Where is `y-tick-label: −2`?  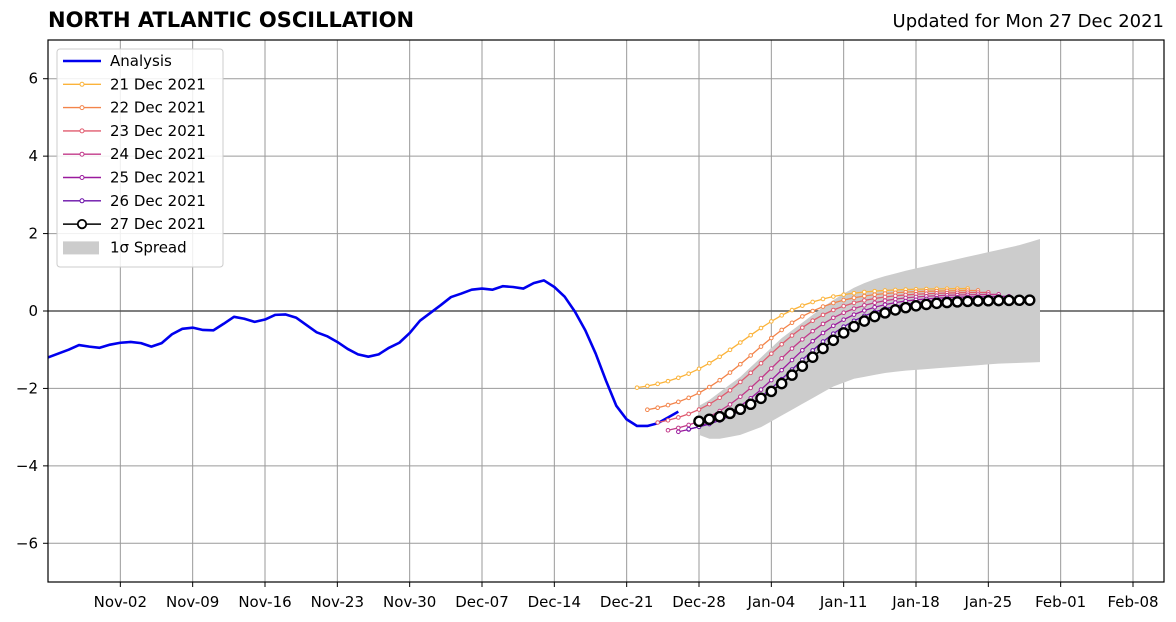 y-tick-label: −2 is located at coordinates (27, 388).